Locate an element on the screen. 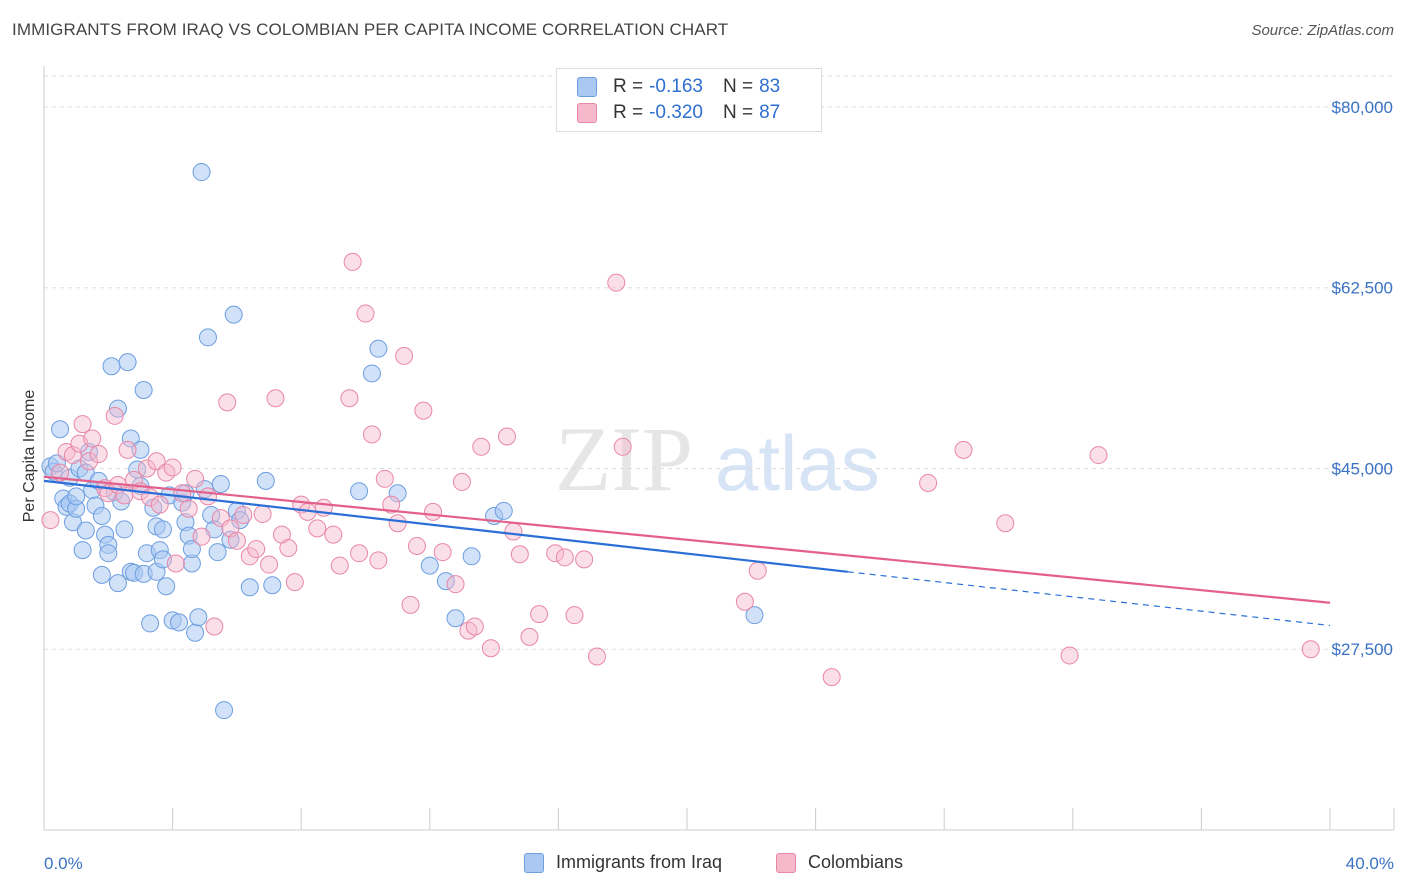 The image size is (1406, 892). legend-swatch-iraq is located at coordinates (587, 87).